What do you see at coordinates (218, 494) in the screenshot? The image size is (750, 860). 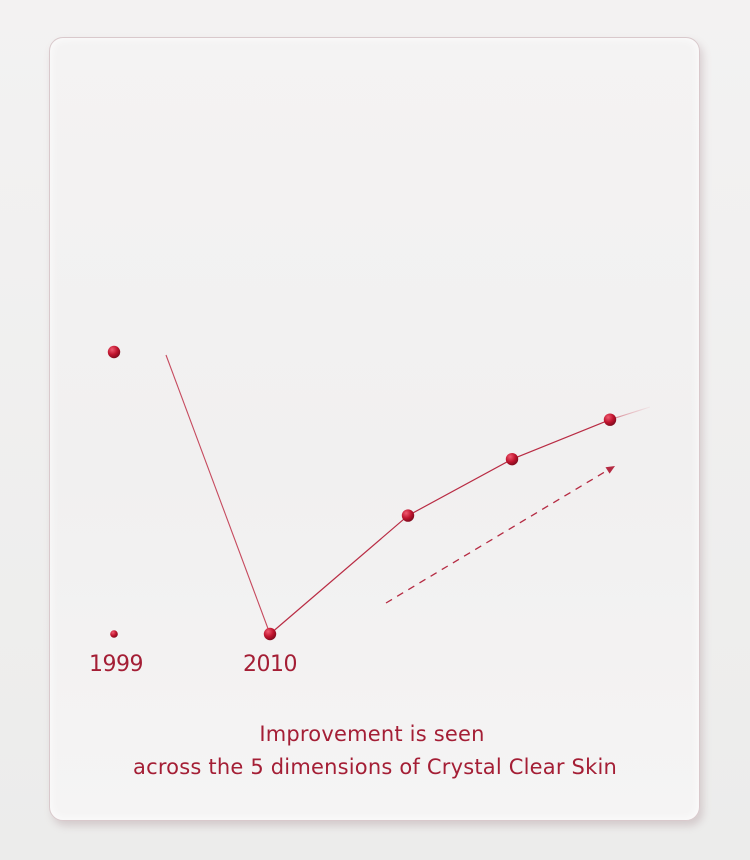 I see `series-line-descent` at bounding box center [218, 494].